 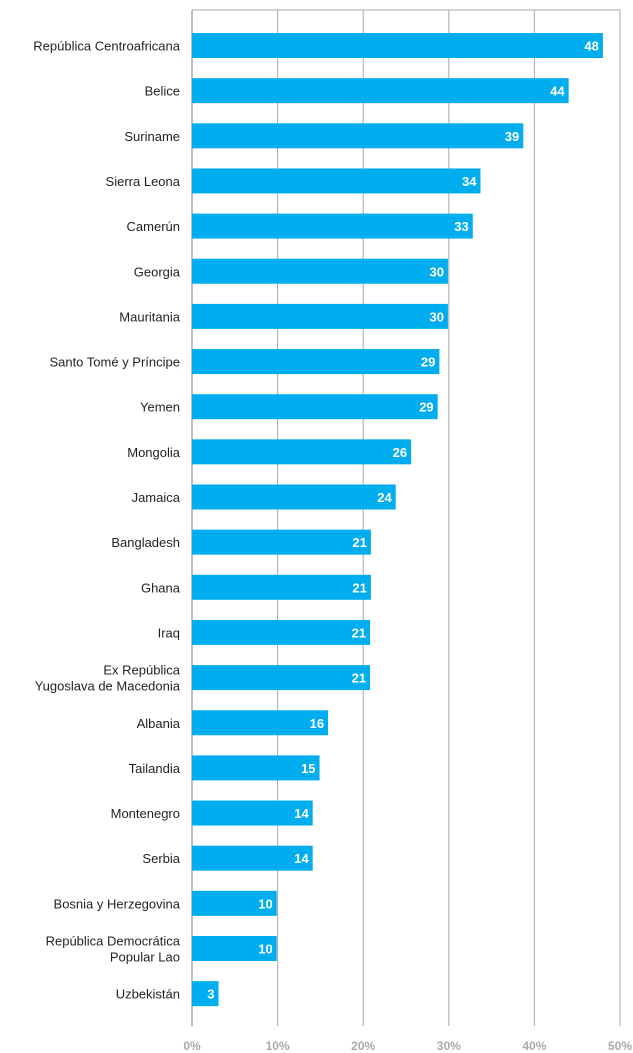 I want to click on category-label: Tailandia, so click(x=155, y=768).